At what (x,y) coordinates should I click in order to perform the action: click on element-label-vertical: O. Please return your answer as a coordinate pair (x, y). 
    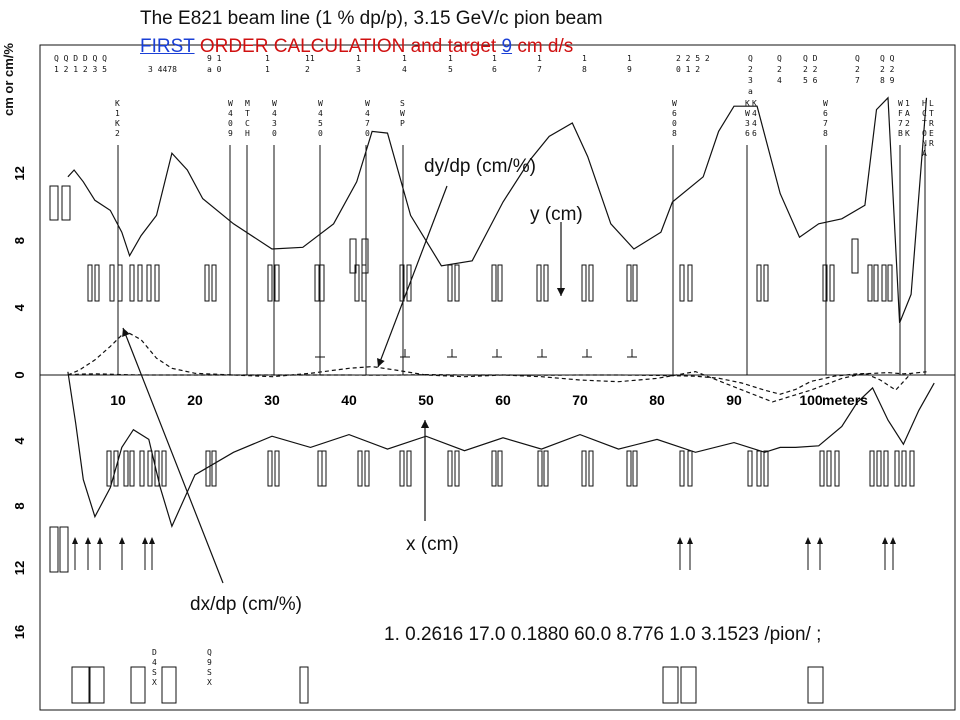
    Looking at the image, I should click on (924, 133).